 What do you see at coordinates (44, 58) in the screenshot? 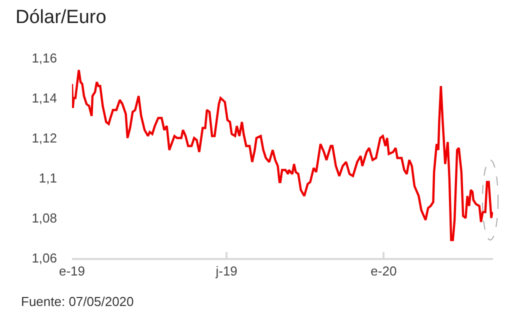
I see `y-tick-label: 1,16` at bounding box center [44, 58].